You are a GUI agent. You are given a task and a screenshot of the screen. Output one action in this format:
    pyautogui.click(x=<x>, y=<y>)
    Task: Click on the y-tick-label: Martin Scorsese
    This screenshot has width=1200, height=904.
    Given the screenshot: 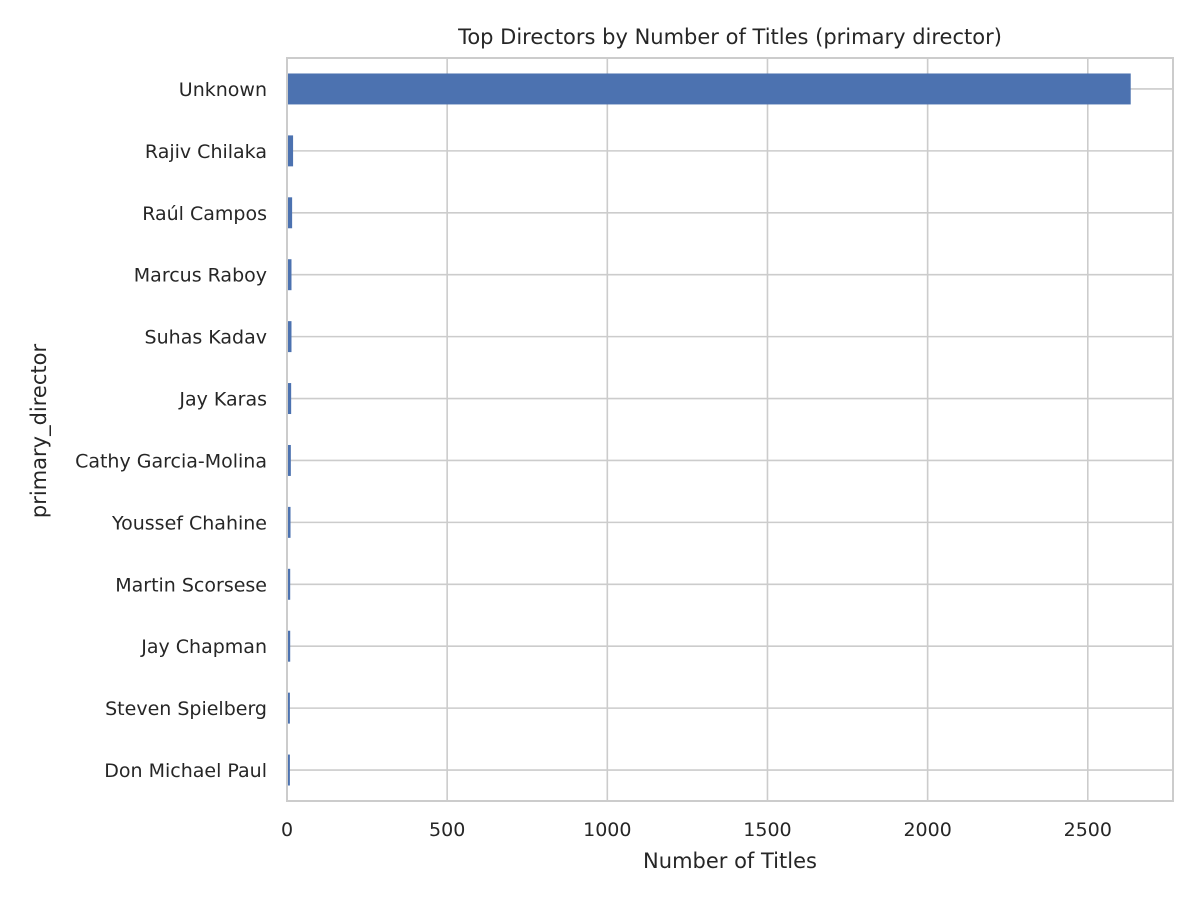 What is the action you would take?
    pyautogui.click(x=191, y=585)
    